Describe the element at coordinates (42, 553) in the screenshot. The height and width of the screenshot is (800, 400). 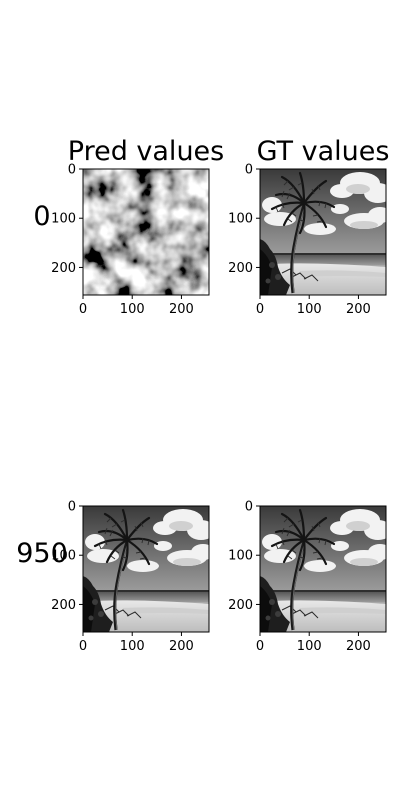
I see `row-label: 950` at that location.